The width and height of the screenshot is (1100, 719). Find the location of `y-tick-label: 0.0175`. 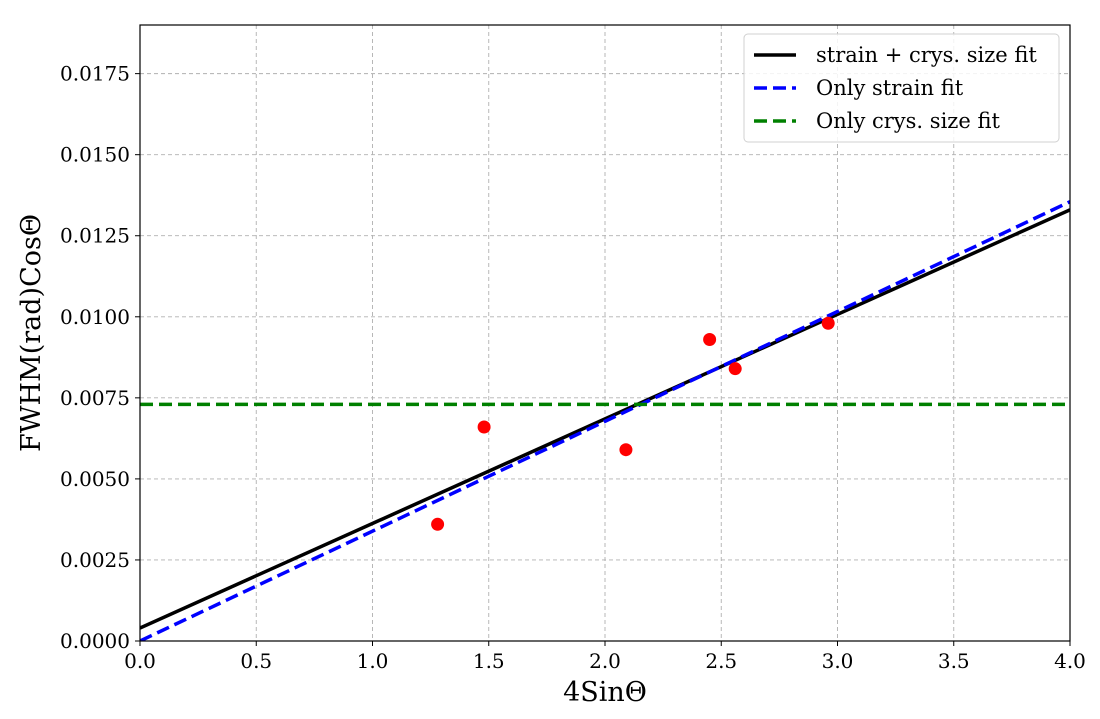

y-tick-label: 0.0175 is located at coordinates (95, 74).